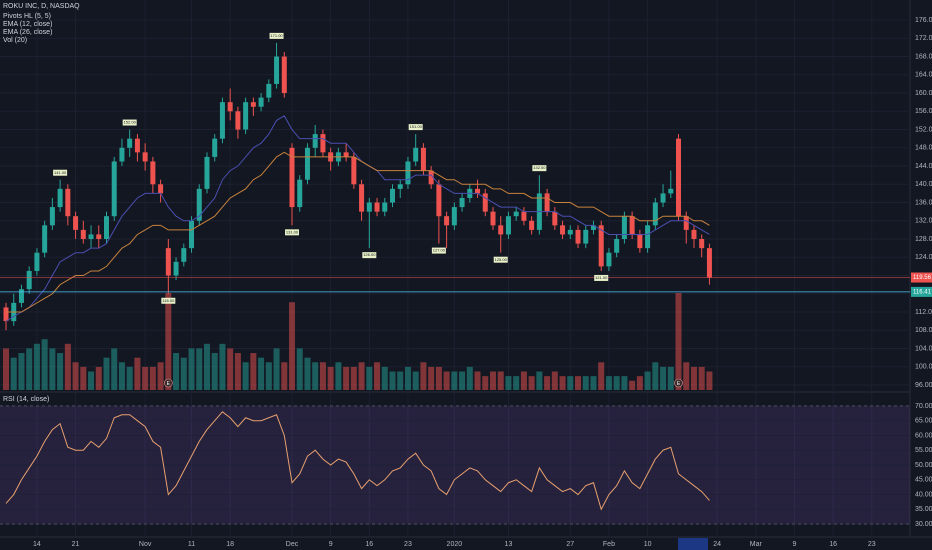 Image resolution: width=932 pixels, height=550 pixels. What do you see at coordinates (923, 221) in the screenshot?
I see `y-tick-label: 132.00` at bounding box center [923, 221].